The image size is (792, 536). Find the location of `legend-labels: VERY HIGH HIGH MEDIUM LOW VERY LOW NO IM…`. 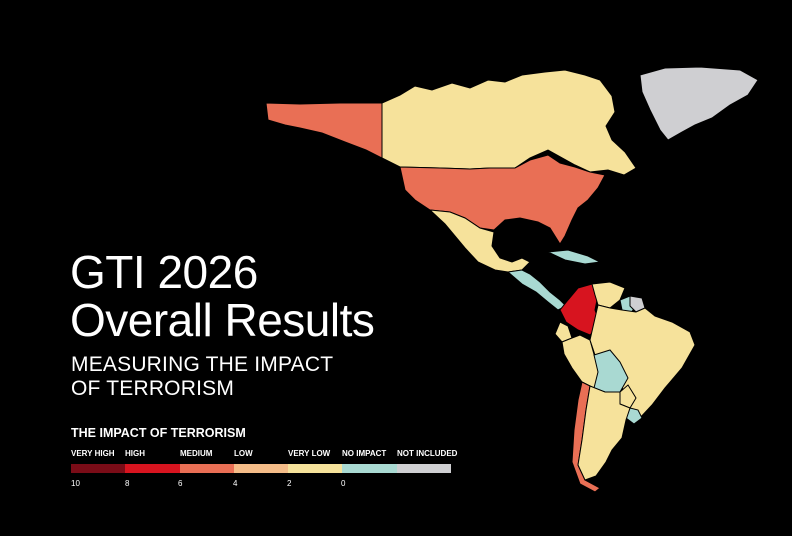

legend-labels: VERY HIGH HIGH MEDIUM LOW VERY LOW NO IM… is located at coordinates (264, 455).